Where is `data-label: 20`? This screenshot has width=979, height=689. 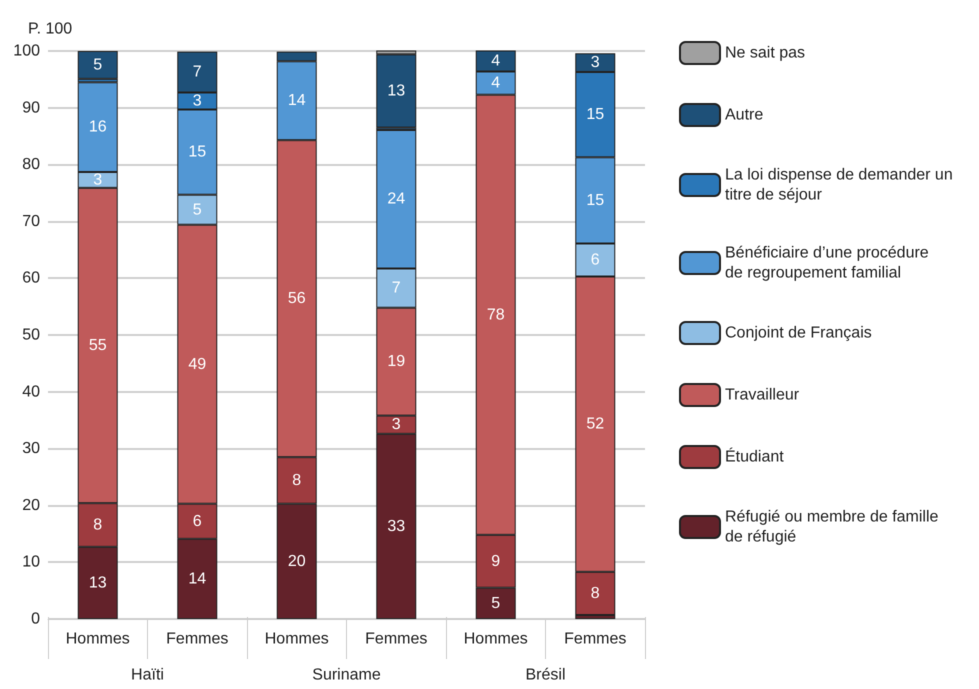 data-label: 20 is located at coordinates (297, 561).